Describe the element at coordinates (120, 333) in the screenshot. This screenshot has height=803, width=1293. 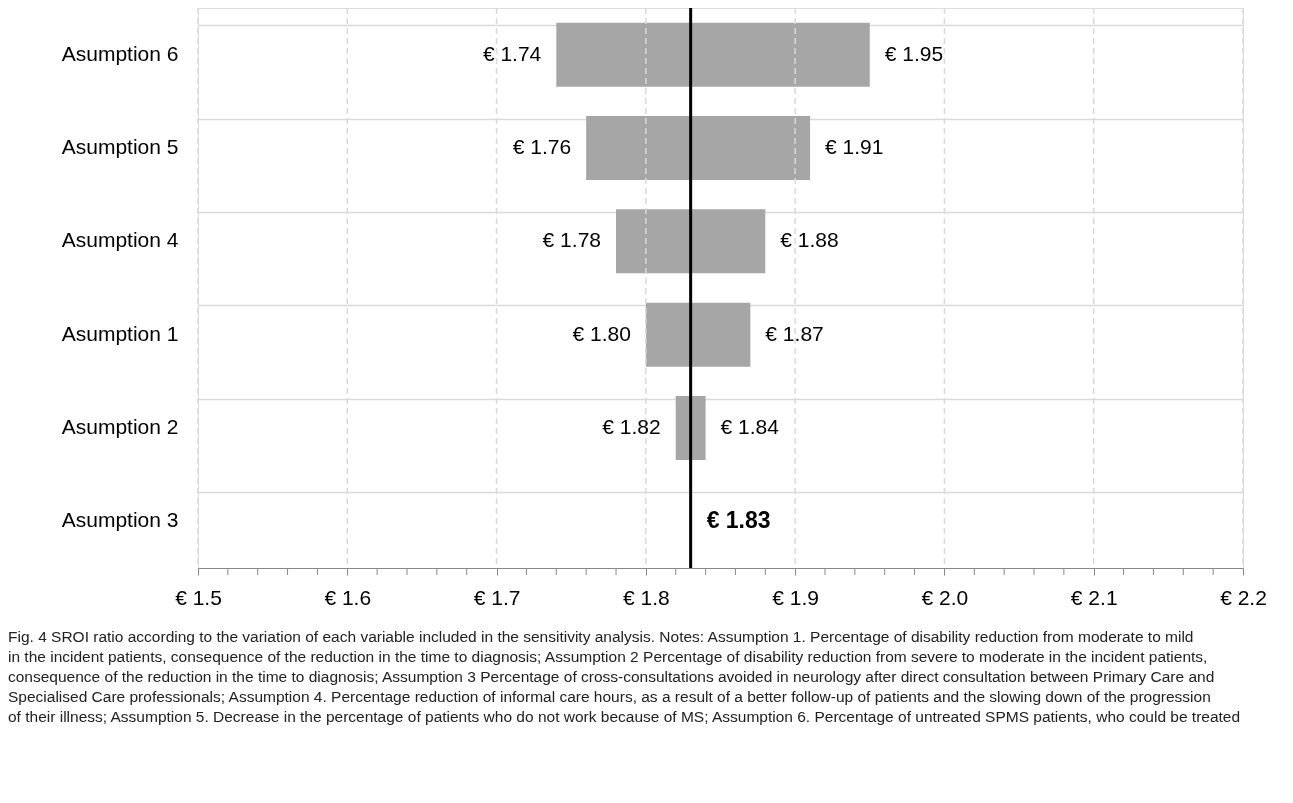
I see `y-tick-label: Asumption 1` at that location.